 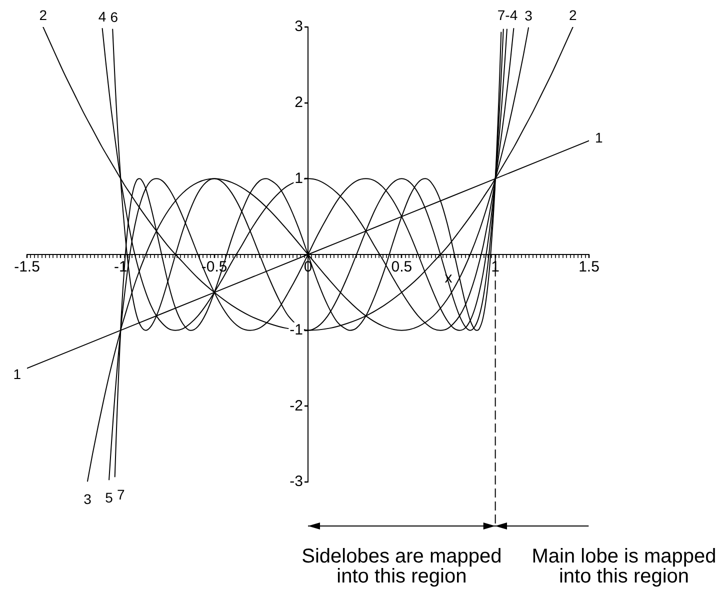 What do you see at coordinates (402, 567) in the screenshot?
I see `text: Sidelobes are mapped into this region` at bounding box center [402, 567].